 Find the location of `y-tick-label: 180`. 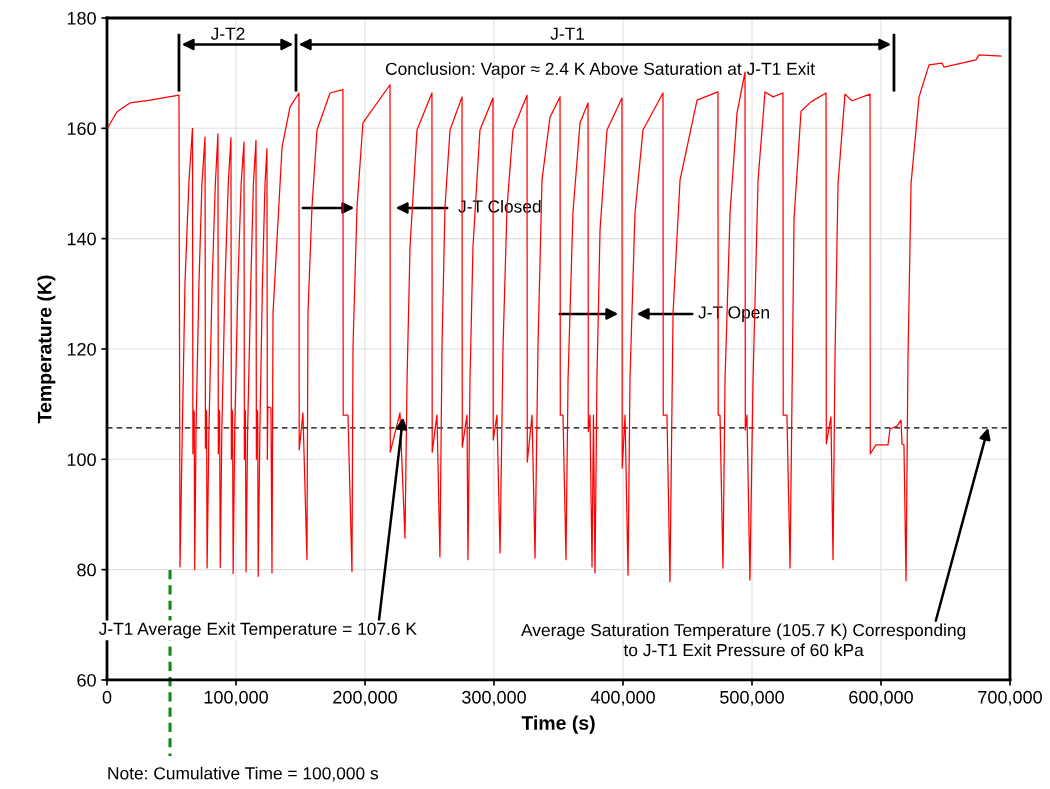

y-tick-label: 180 is located at coordinates (81, 18).